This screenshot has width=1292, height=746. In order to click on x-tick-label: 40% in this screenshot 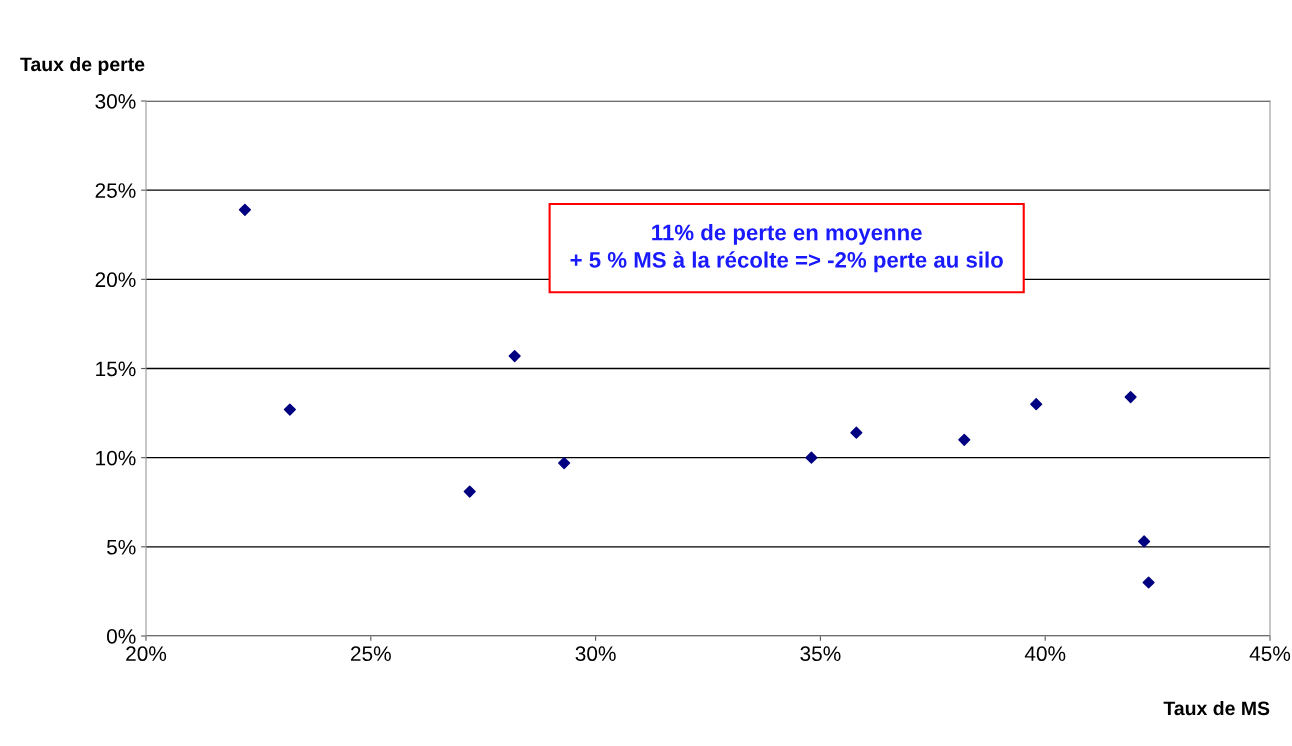, I will do `click(1045, 654)`.